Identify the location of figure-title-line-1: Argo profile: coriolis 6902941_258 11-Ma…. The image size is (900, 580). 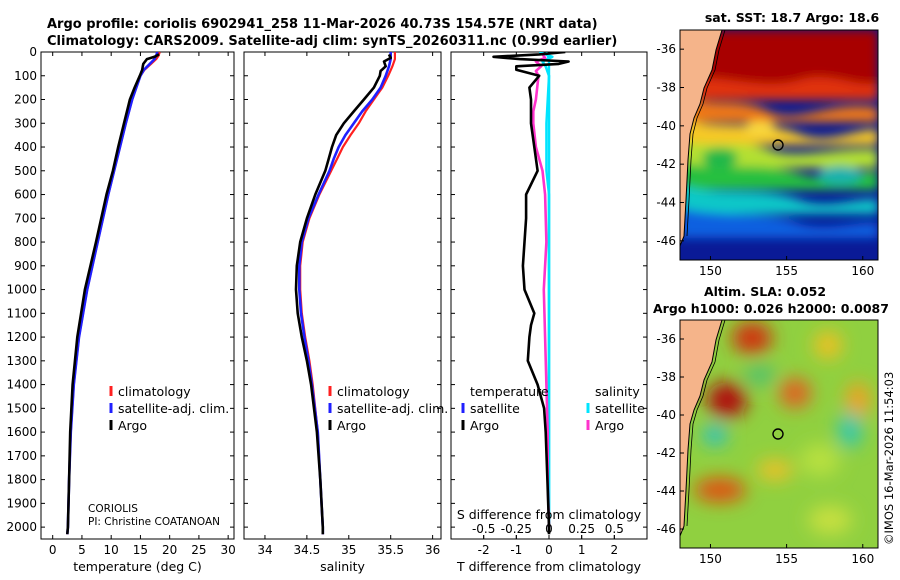
(322, 24).